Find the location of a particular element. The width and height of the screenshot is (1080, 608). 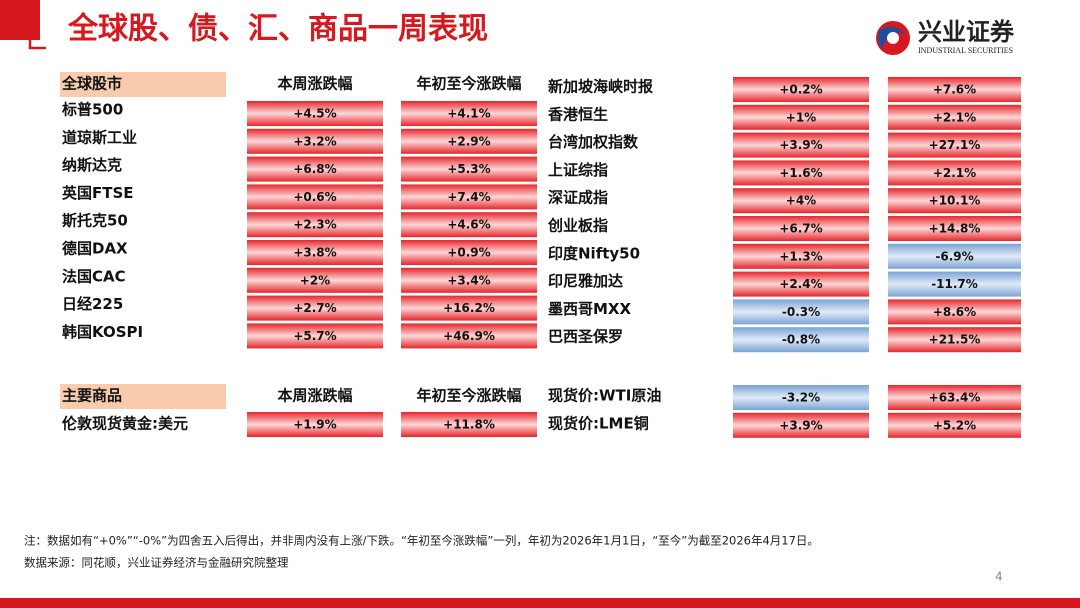

row-label: 韩国KOSPI is located at coordinates (102, 332).